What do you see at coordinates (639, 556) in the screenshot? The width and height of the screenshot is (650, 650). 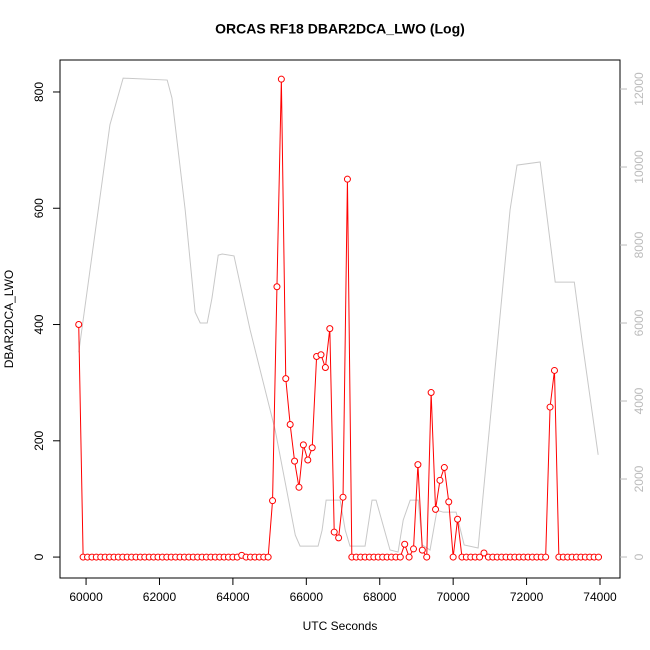 I see `y2-tick-label: 0` at bounding box center [639, 556].